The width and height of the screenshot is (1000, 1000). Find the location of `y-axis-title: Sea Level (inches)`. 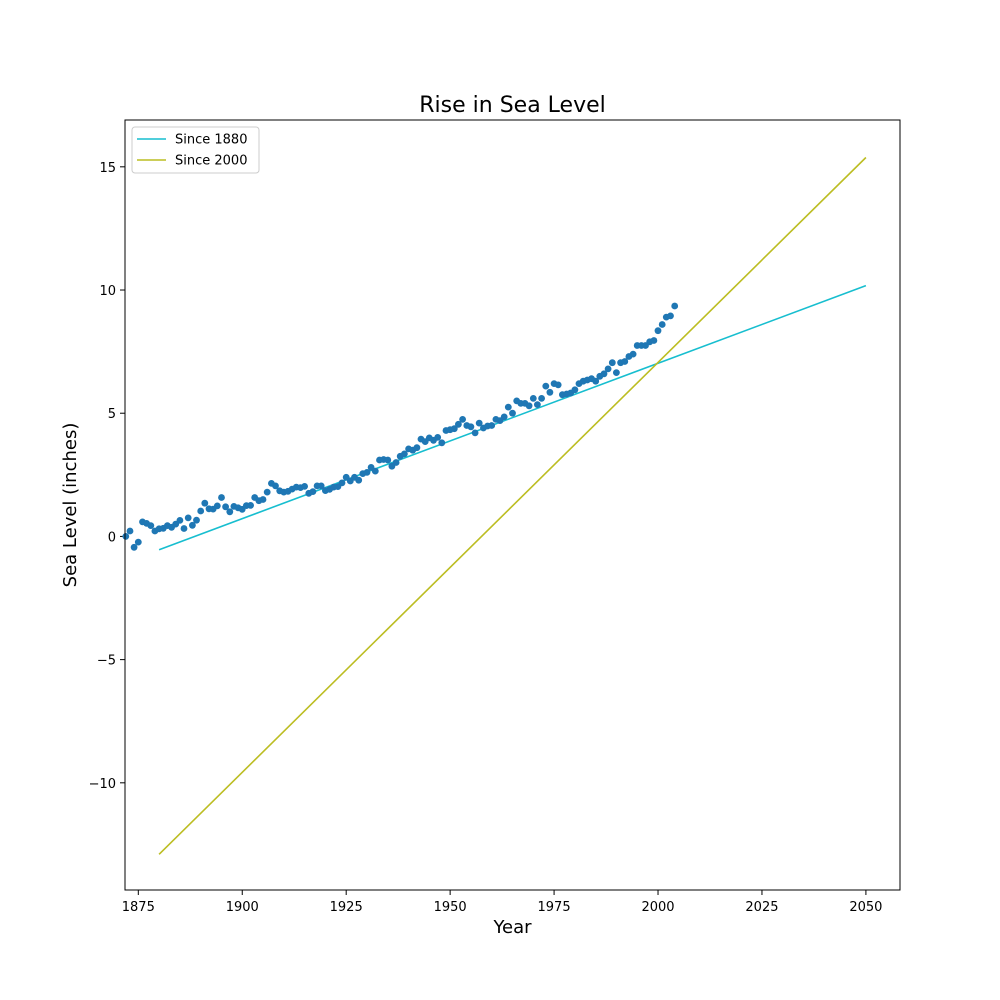

y-axis-title: Sea Level (inches) is located at coordinates (70, 505).